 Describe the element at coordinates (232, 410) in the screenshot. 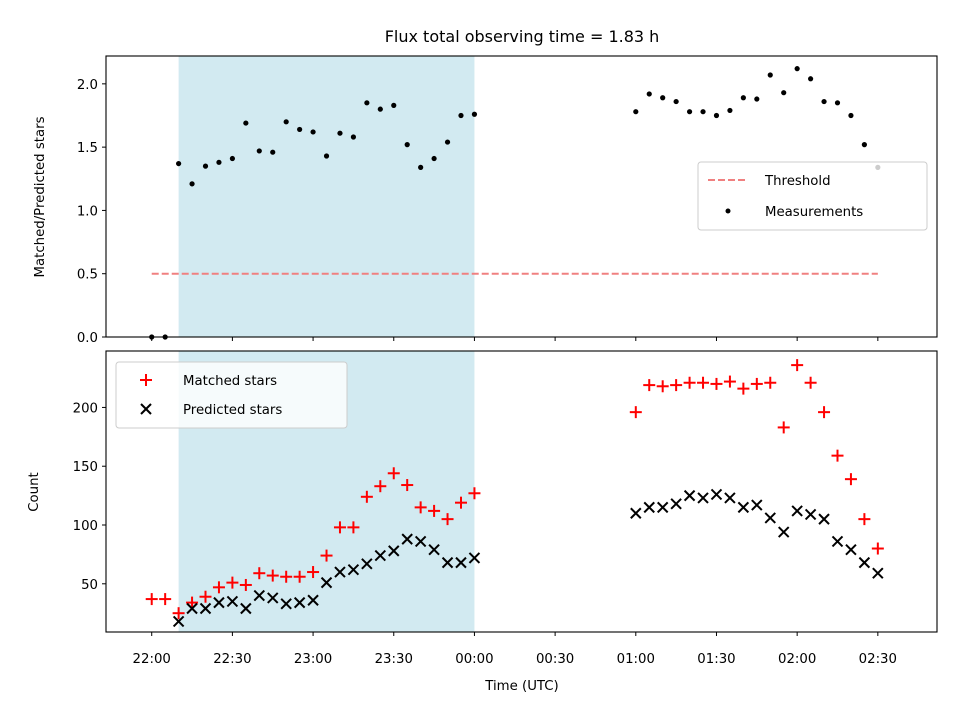

I see `legend-predicted-label: Predicted stars` at that location.